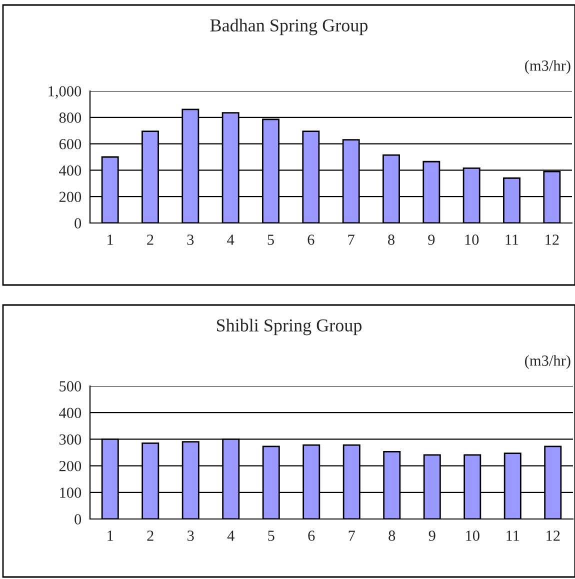 The width and height of the screenshot is (575, 579). I want to click on y-tick-label: 1,000, so click(65, 92).